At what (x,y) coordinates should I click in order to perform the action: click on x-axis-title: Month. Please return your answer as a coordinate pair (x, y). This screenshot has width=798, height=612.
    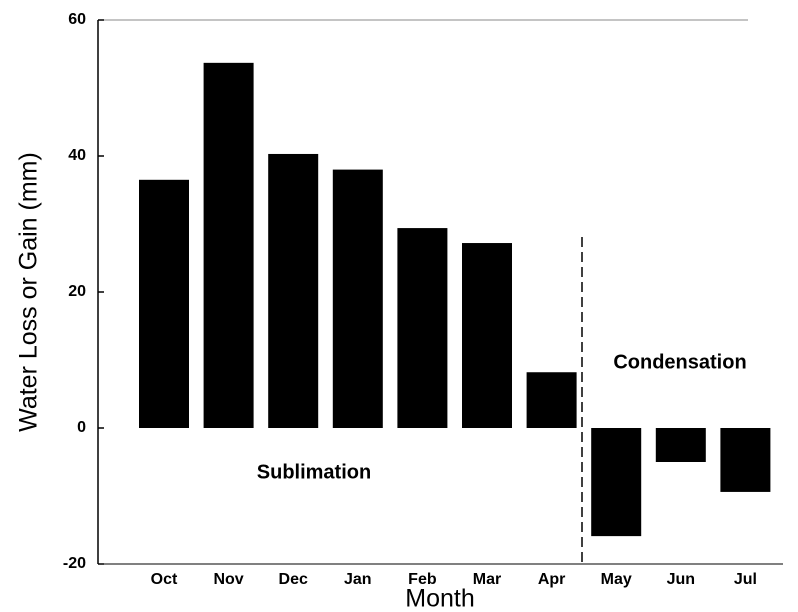
    Looking at the image, I should click on (439, 598).